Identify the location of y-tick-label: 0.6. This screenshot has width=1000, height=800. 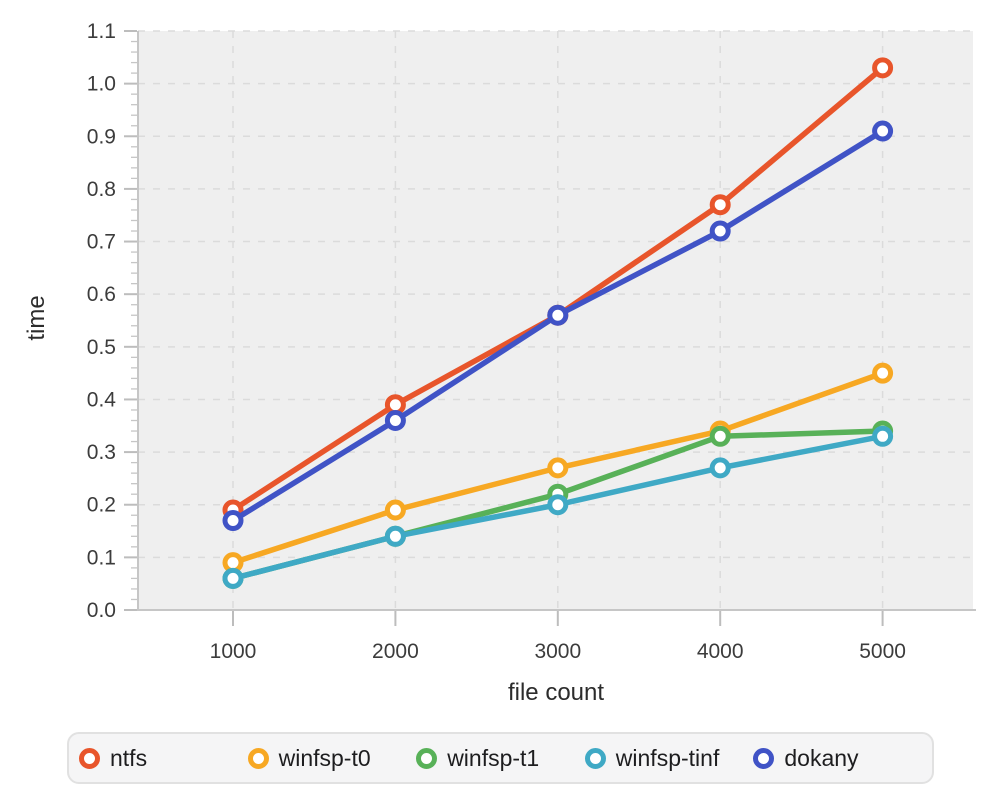
(101, 294).